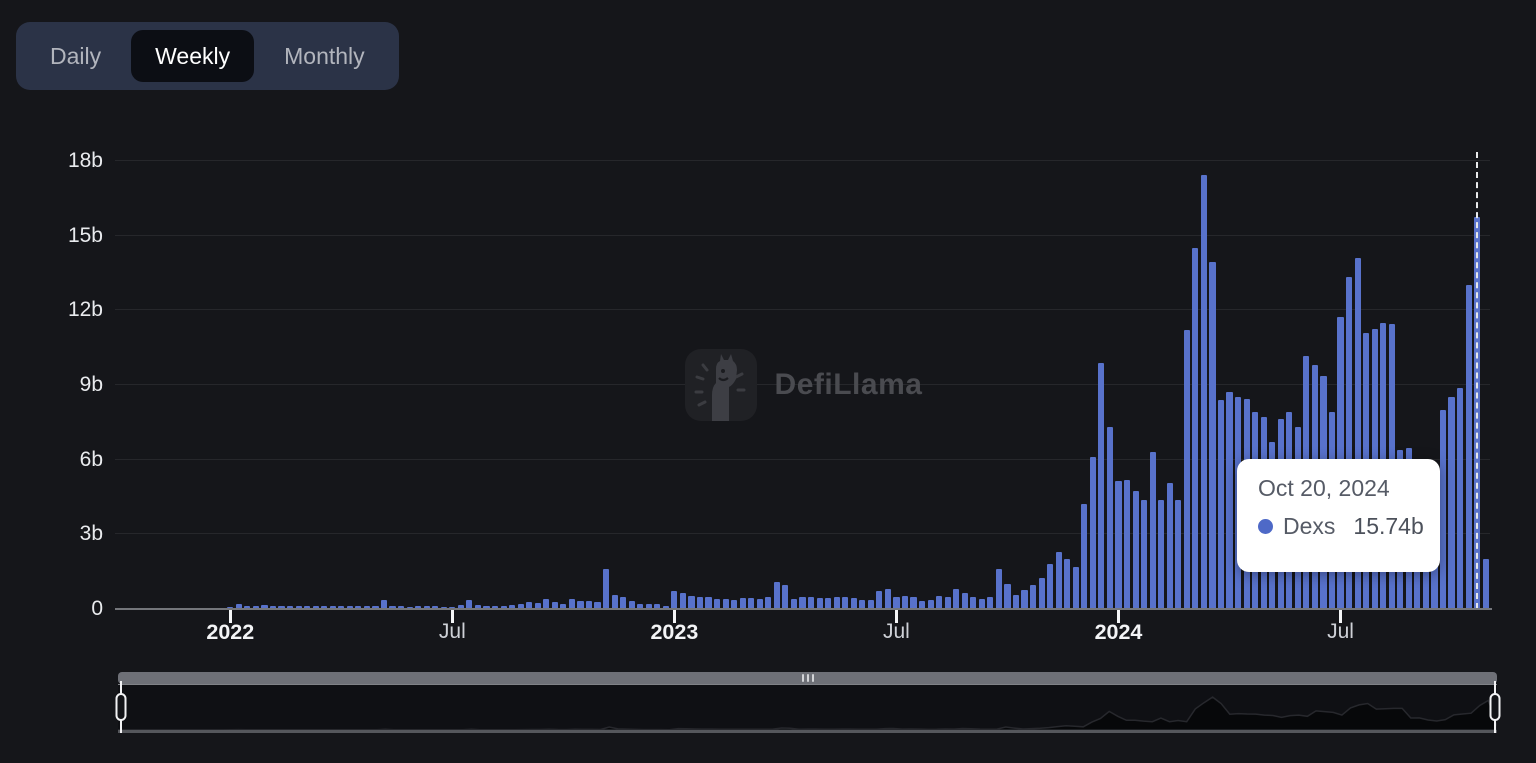  What do you see at coordinates (324, 55) in the screenshot?
I see `tab-monthly: Monthly` at bounding box center [324, 55].